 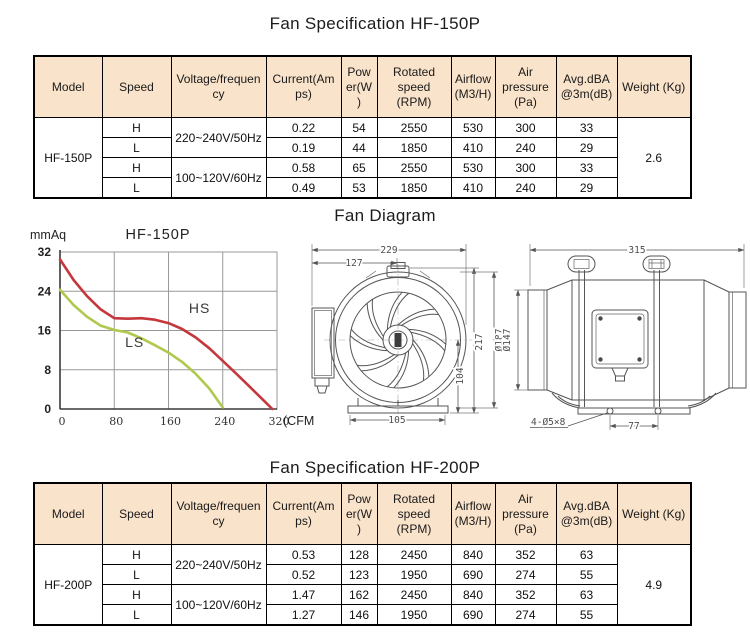 I want to click on y-tick-label: 32, so click(x=45, y=252).